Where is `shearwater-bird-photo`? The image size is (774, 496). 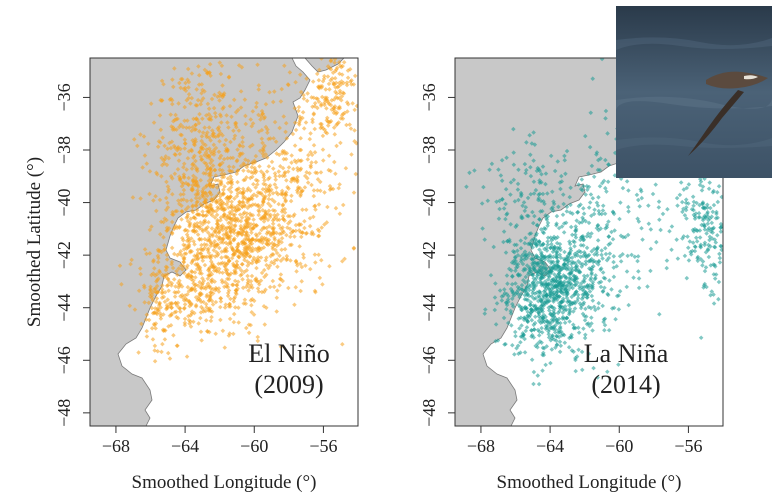
shearwater-bird-photo is located at coordinates (694, 92).